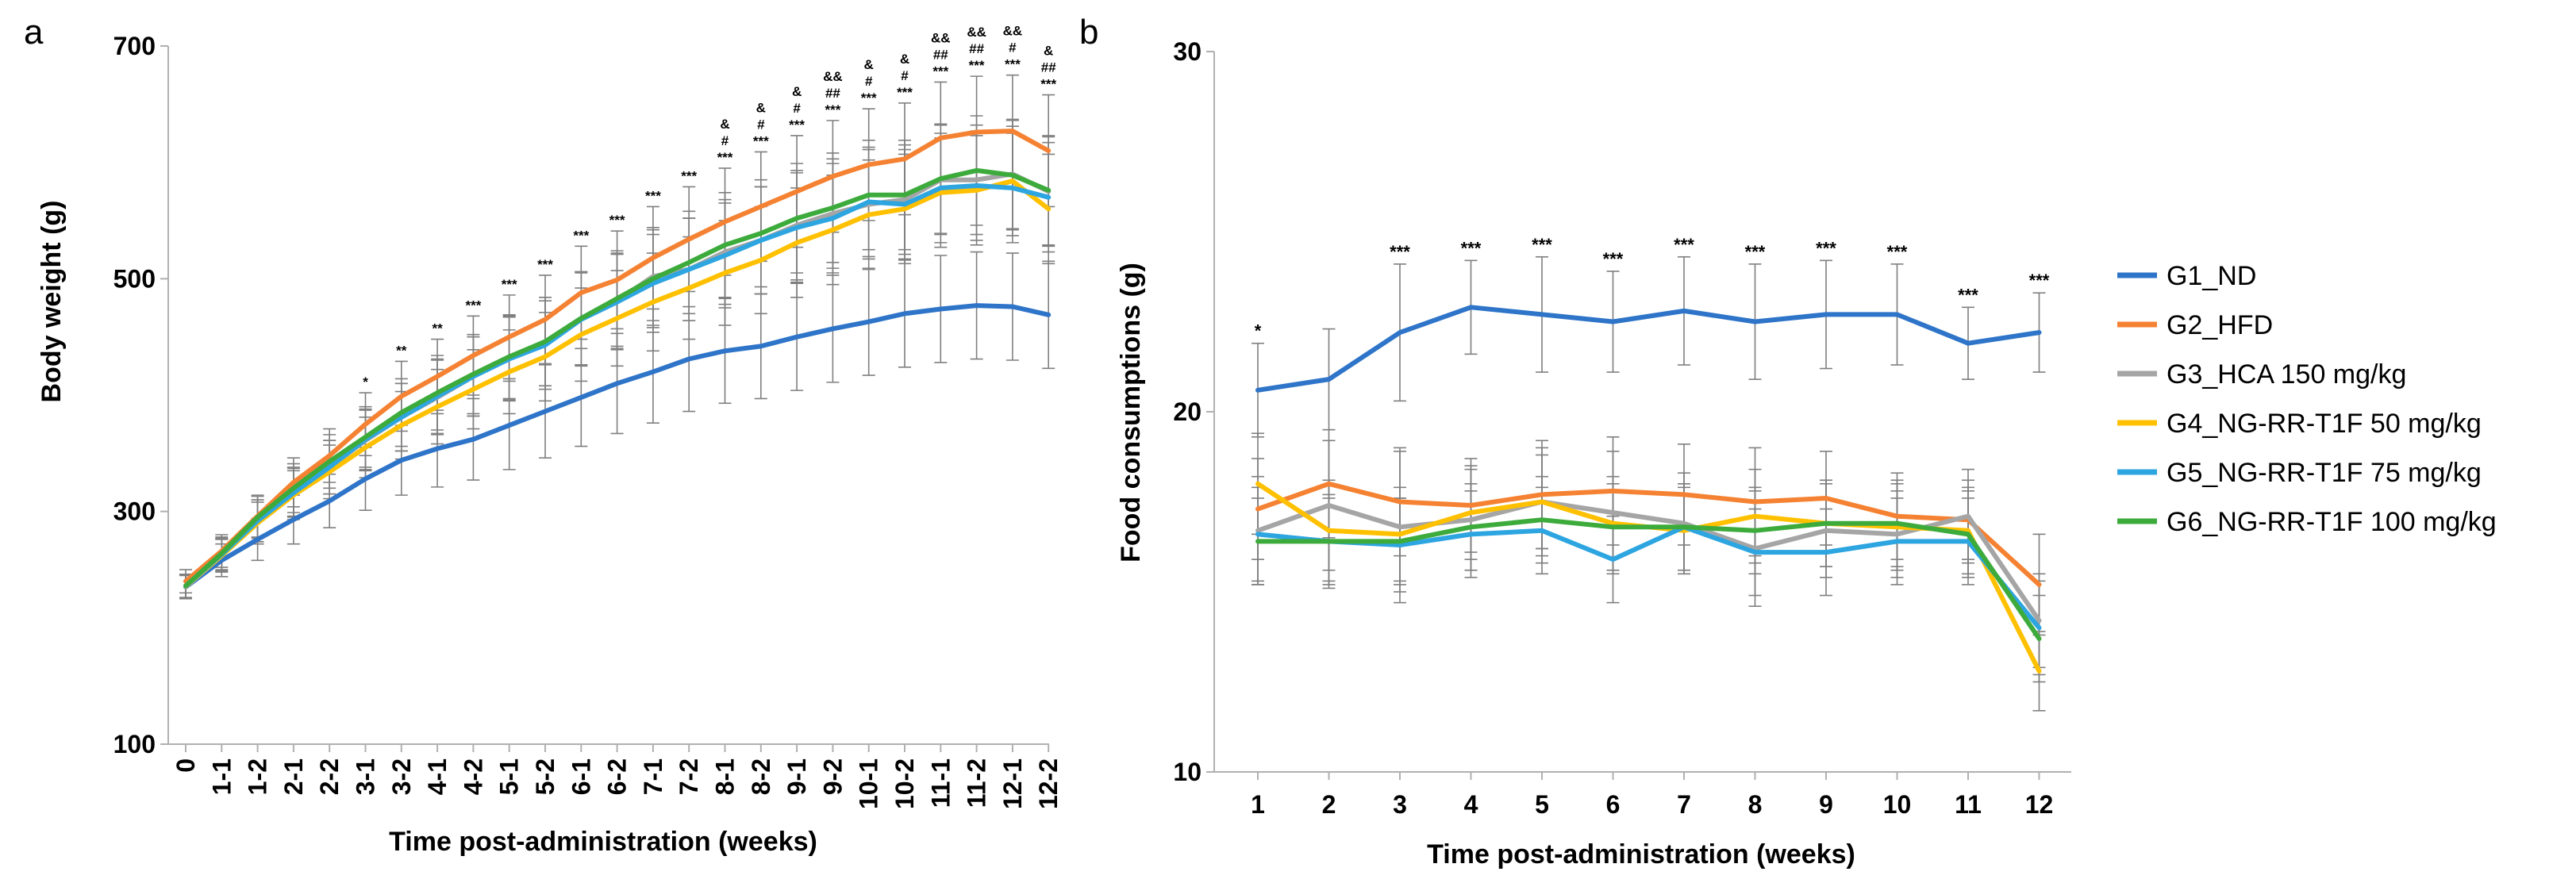  What do you see at coordinates (185, 765) in the screenshot?
I see `x-tick-label: 0` at bounding box center [185, 765].